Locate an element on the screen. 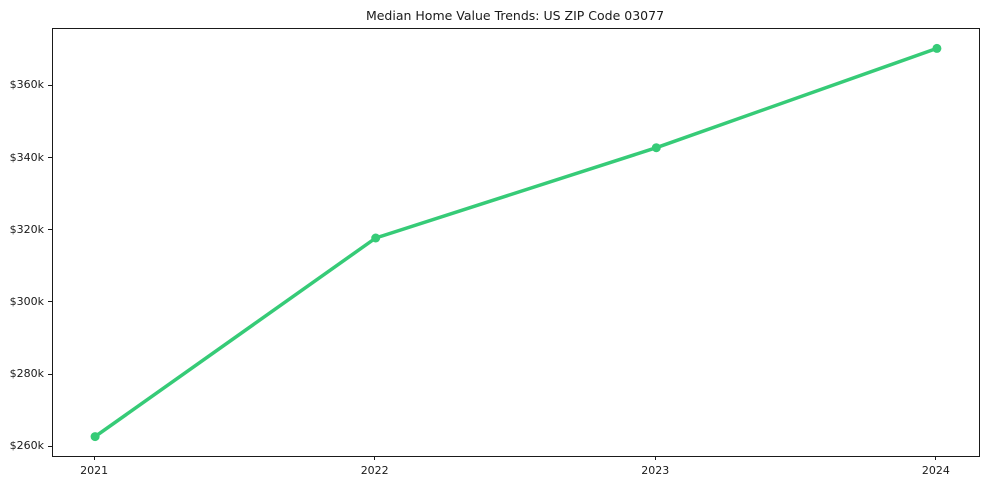 This screenshot has height=490, width=990. y-tick-label: $280k is located at coordinates (26, 374).